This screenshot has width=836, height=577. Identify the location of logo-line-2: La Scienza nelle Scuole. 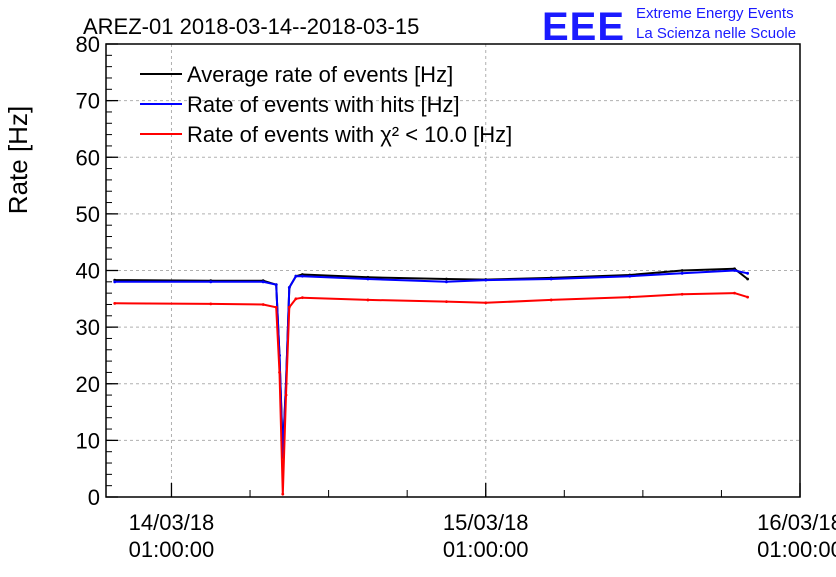
(716, 33).